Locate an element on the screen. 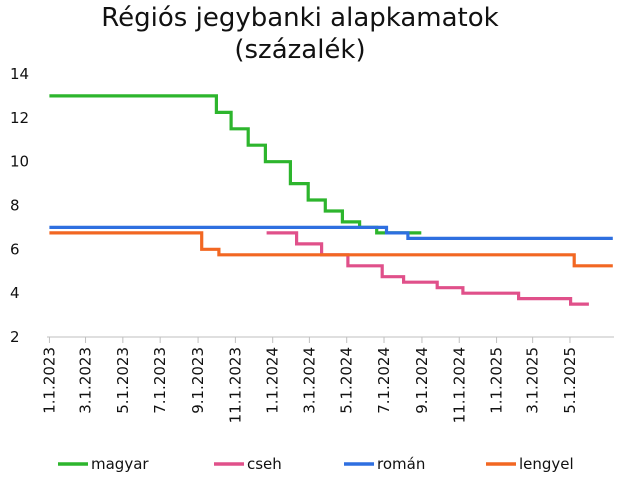 The image size is (632, 484). y-tick-label: 8 is located at coordinates (15, 206).